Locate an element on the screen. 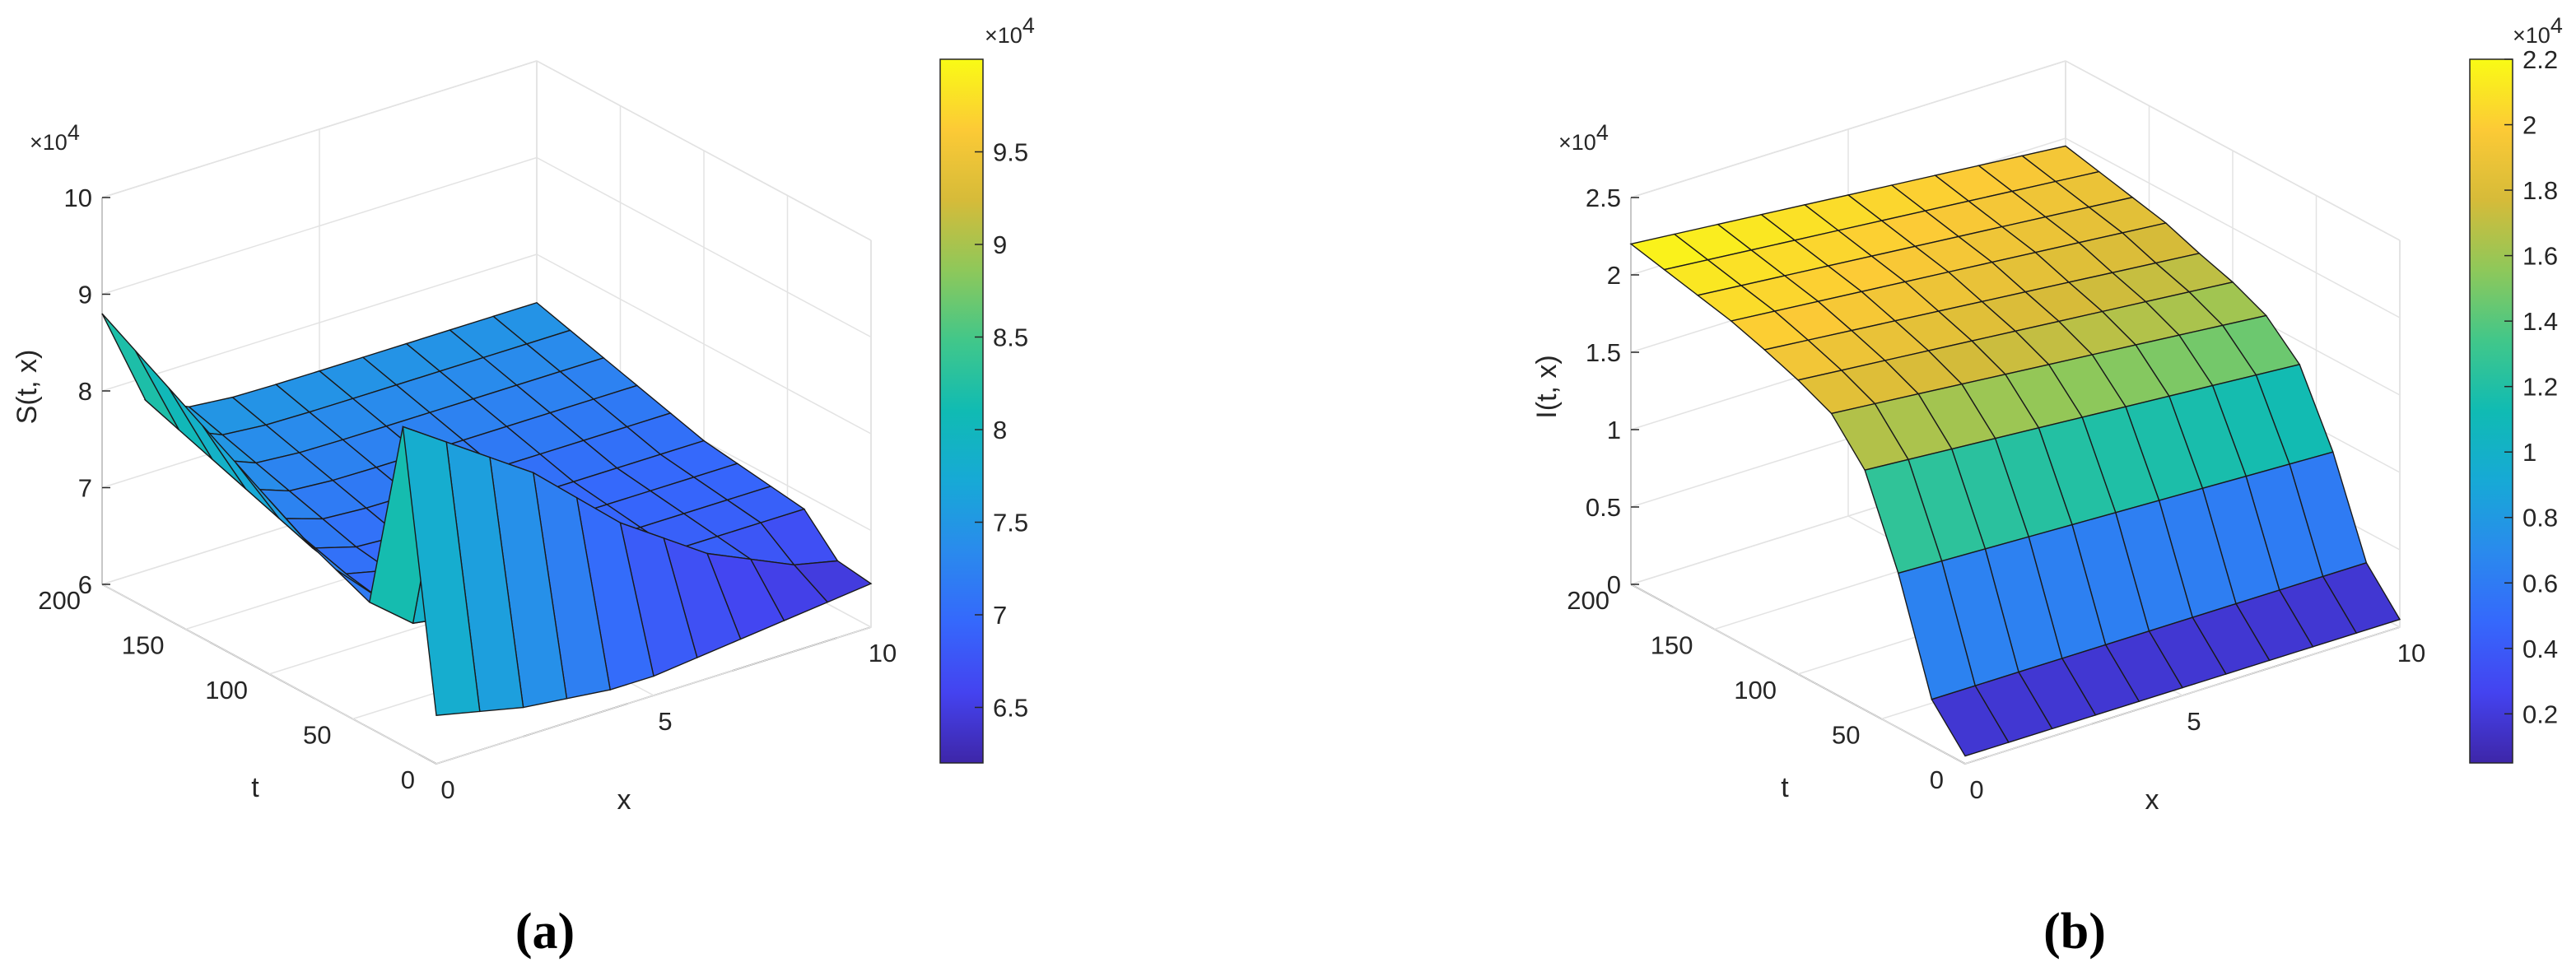 Image resolution: width=2576 pixels, height=972 pixels. panel-a-t-axis-label: t is located at coordinates (255, 787).